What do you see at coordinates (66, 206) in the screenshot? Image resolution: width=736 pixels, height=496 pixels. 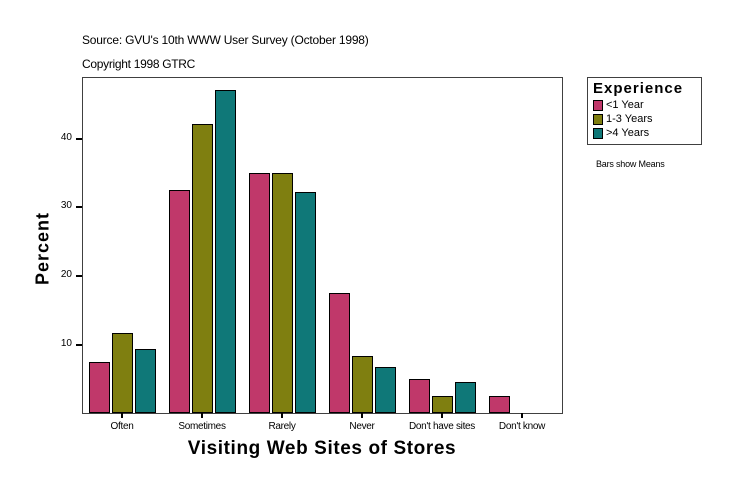 I see `y-tick-label: 30` at bounding box center [66, 206].